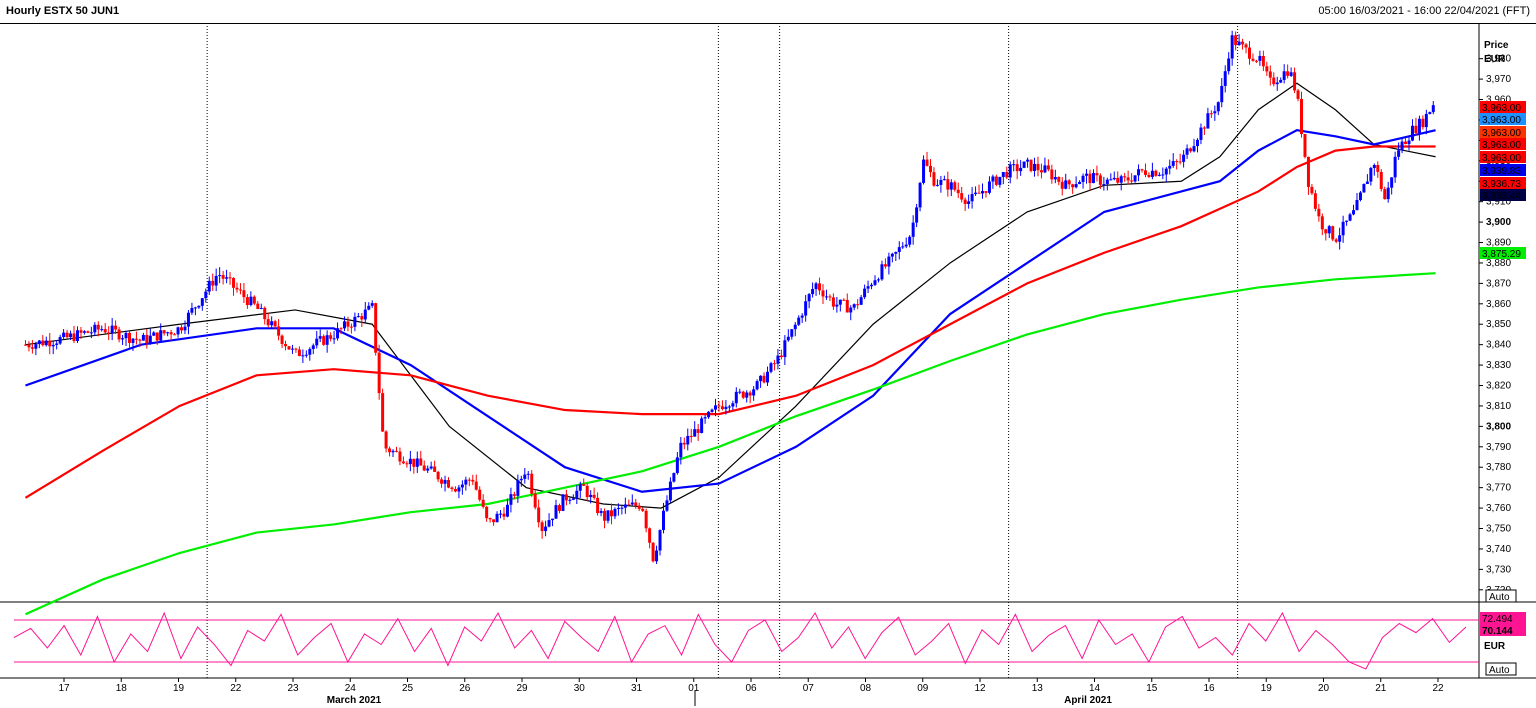 The height and width of the screenshot is (708, 1536). Describe the element at coordinates (63, 11) in the screenshot. I see `chart-title: Hourly ESTX 50 JUN1` at that location.